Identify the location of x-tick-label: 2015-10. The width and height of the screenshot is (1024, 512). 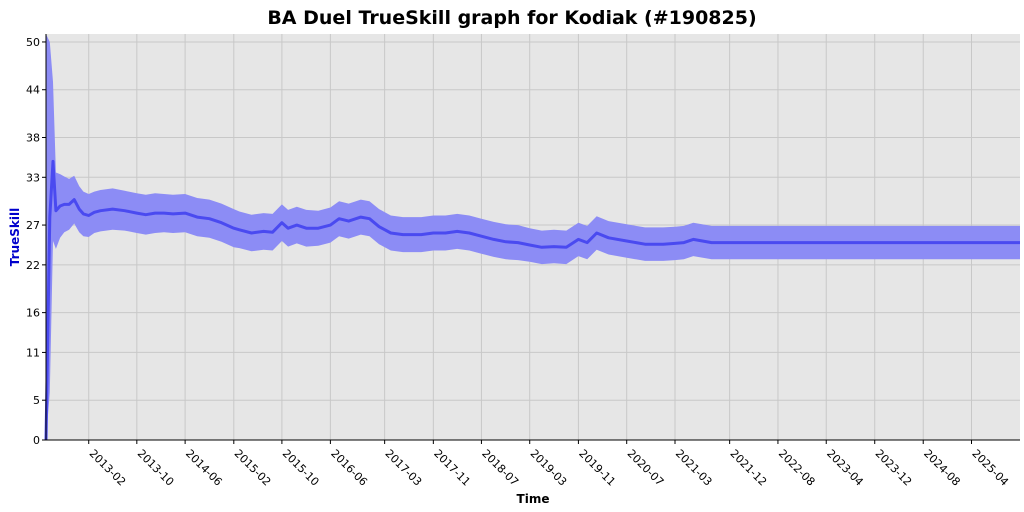
(301, 468).